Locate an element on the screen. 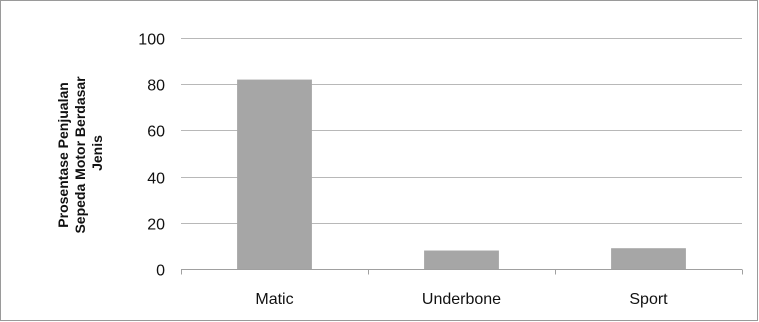 This screenshot has width=759, height=322. x-tick-label: Underbone is located at coordinates (461, 299).